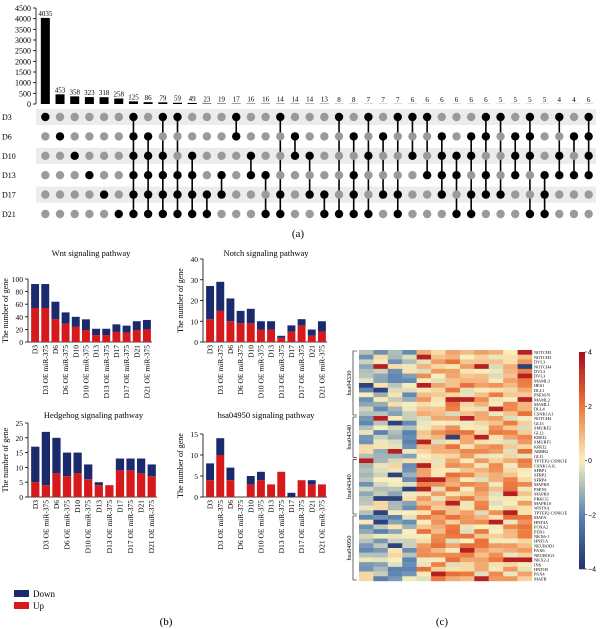 Image resolution: width=600 pixels, height=629 pixels. Describe the element at coordinates (541, 451) in the screenshot. I see `heatmap-row-label: ARRB2` at that location.